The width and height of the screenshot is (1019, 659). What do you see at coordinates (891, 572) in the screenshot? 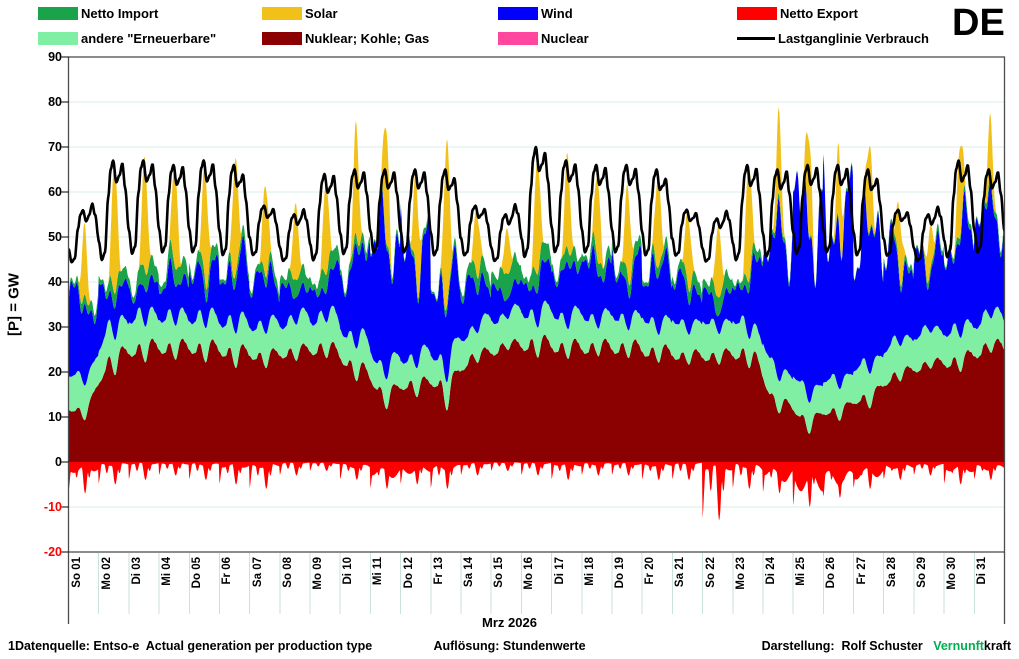
I see `xtick-label-28: Sa 28` at bounding box center [891, 572].